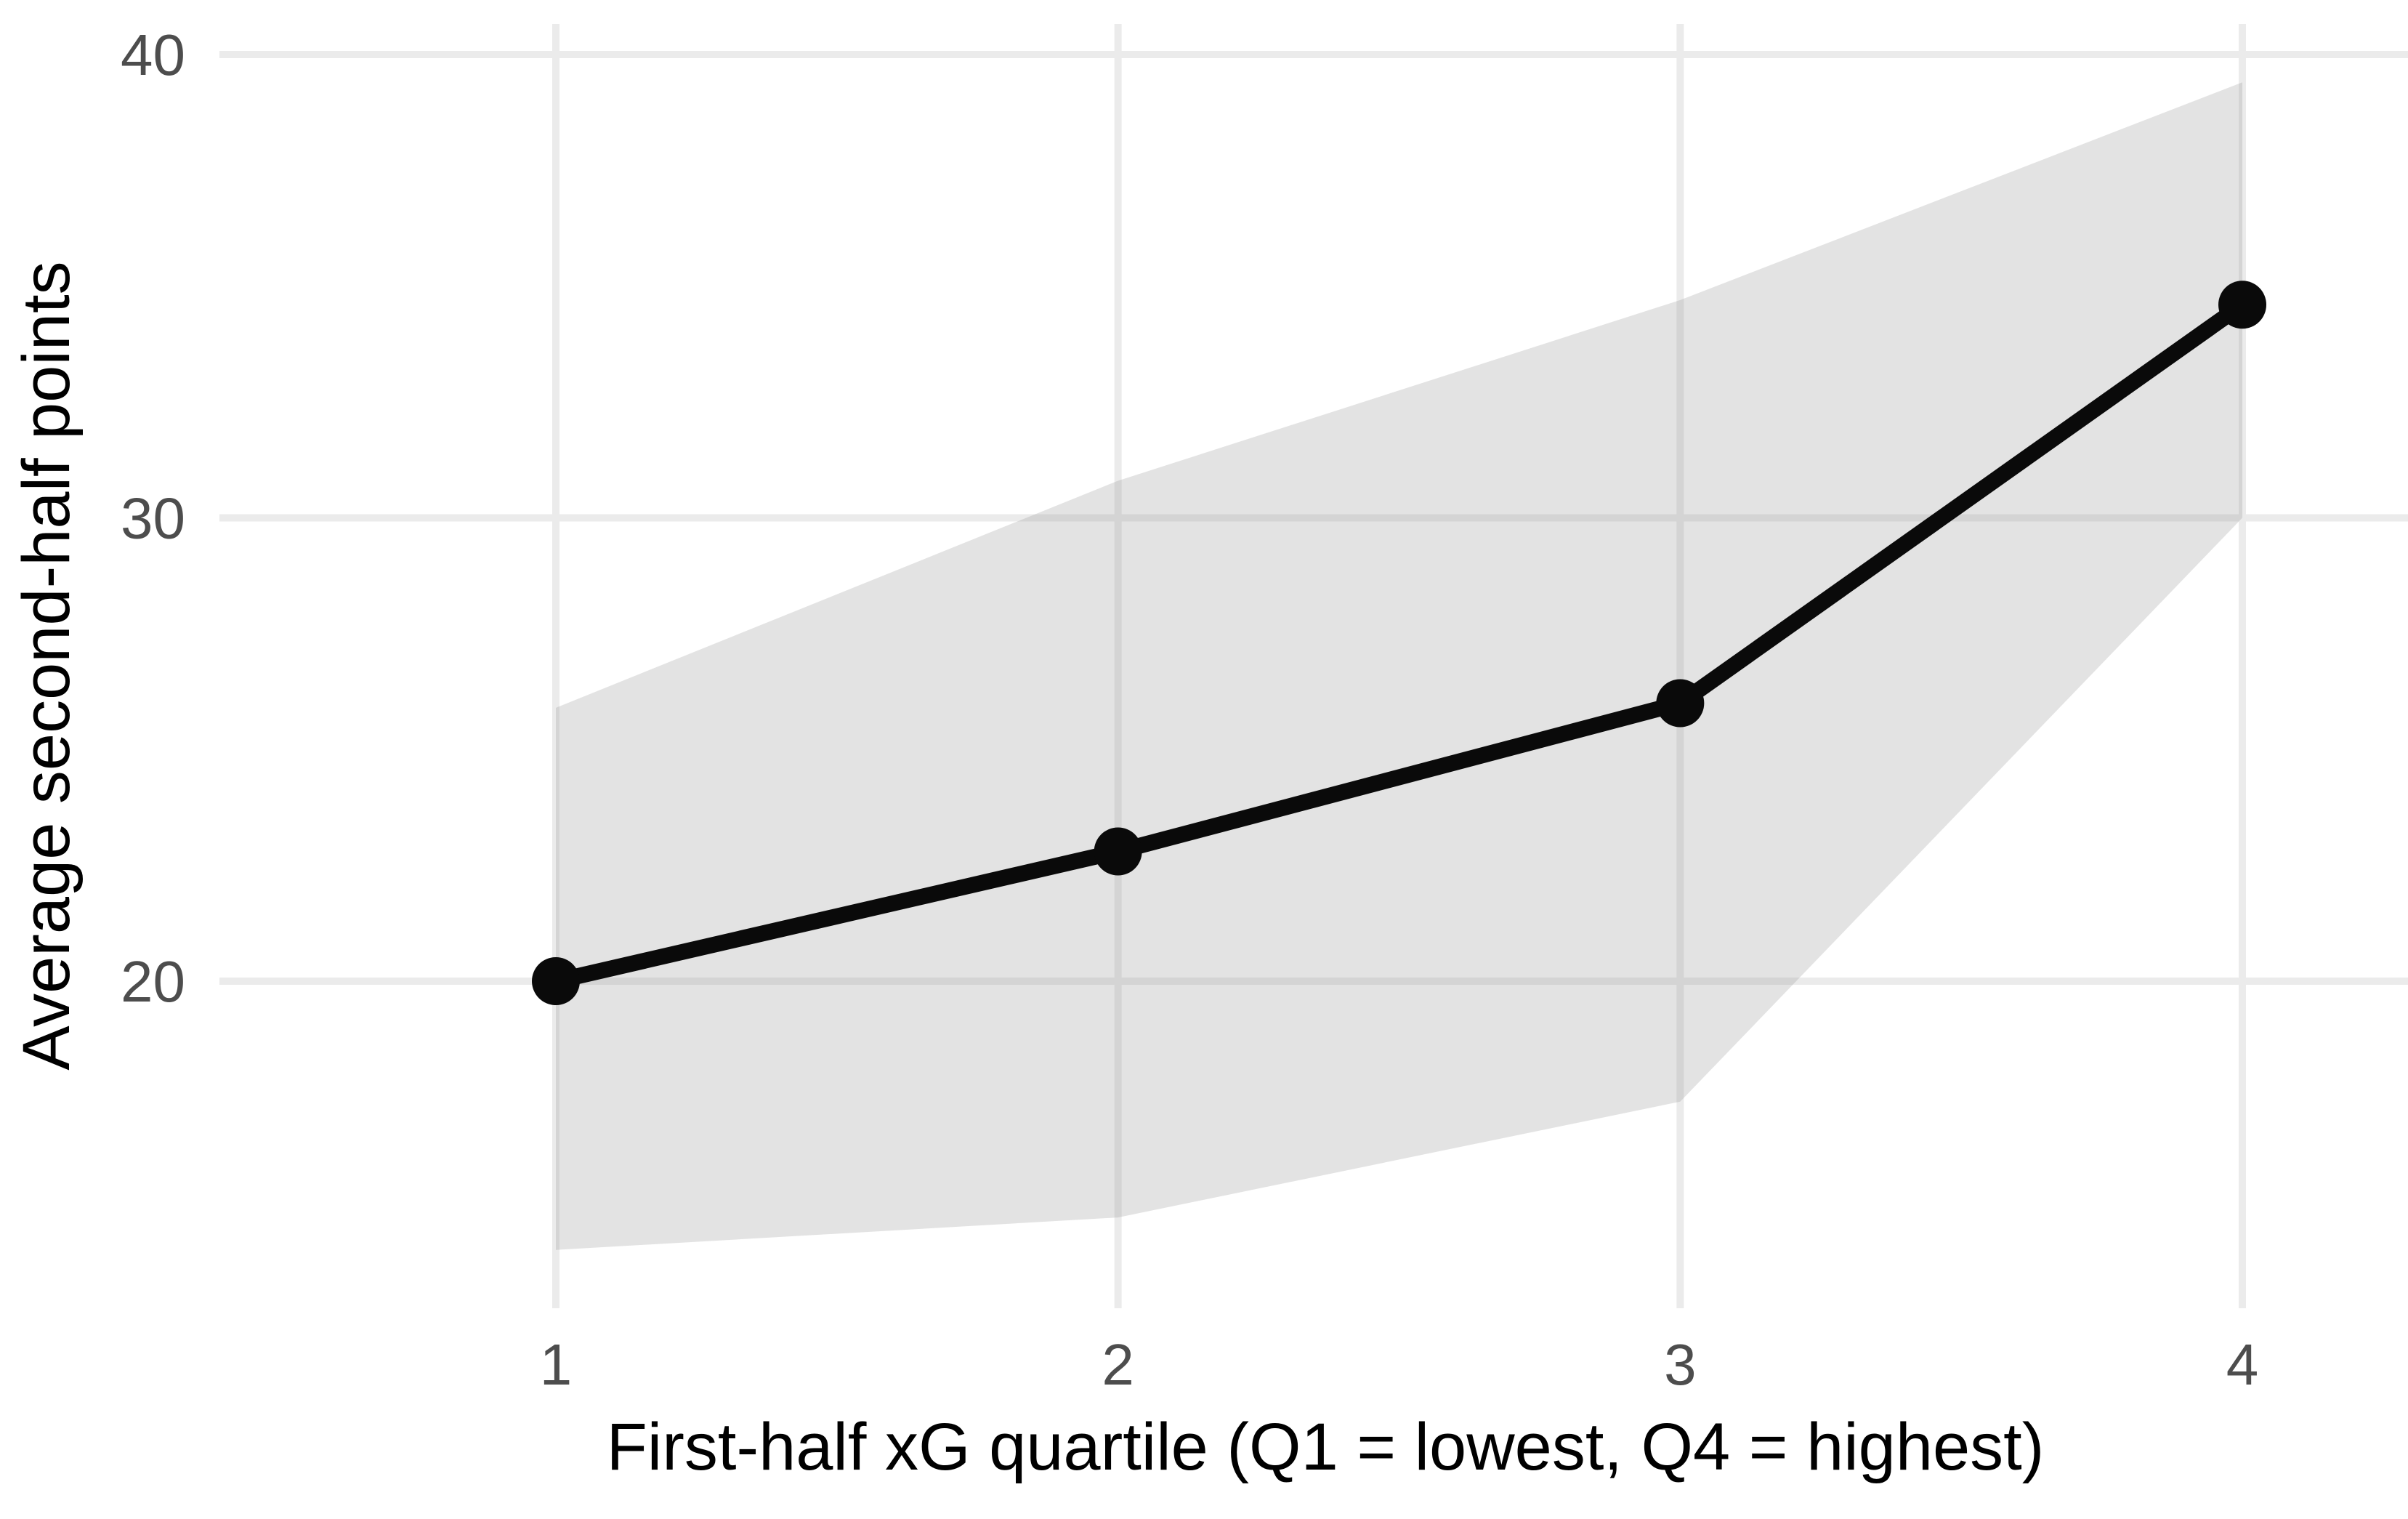 This screenshot has width=2408, height=1519. I want to click on x-tick-label: 2, so click(1118, 1364).